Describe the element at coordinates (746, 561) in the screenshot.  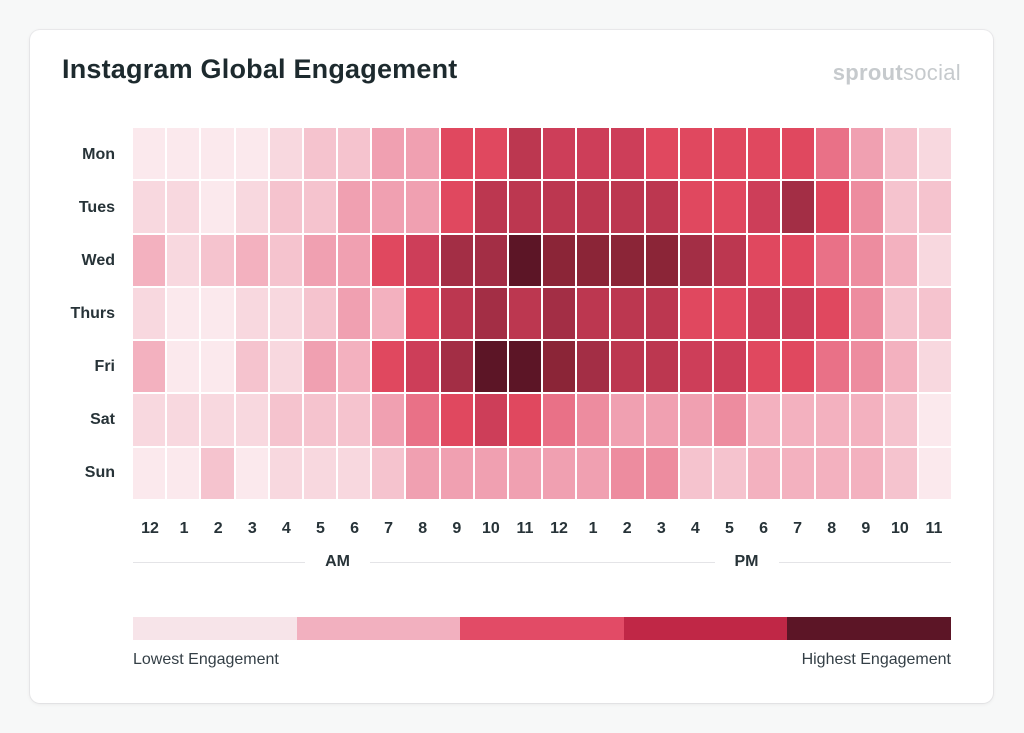
I see `axis-group-label: PM` at that location.